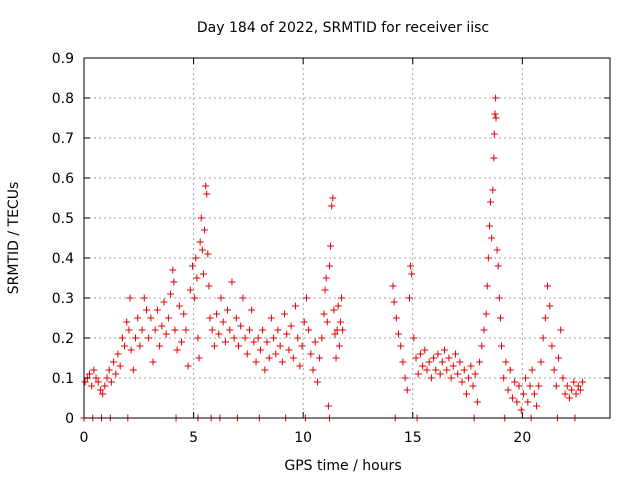  Describe the element at coordinates (63, 139) in the screenshot. I see `y-tick-label: 0.7` at that location.